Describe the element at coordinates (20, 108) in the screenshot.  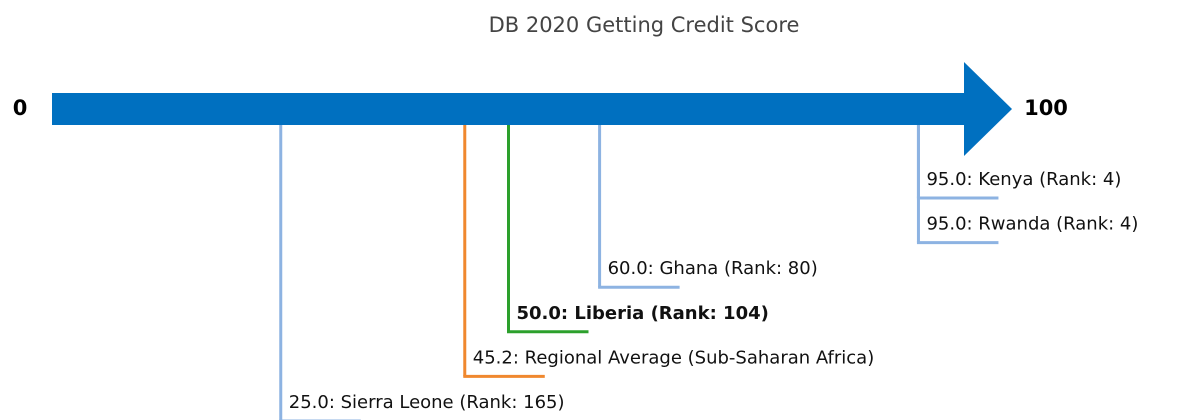
I see `axis-end-label: 0` at that location.